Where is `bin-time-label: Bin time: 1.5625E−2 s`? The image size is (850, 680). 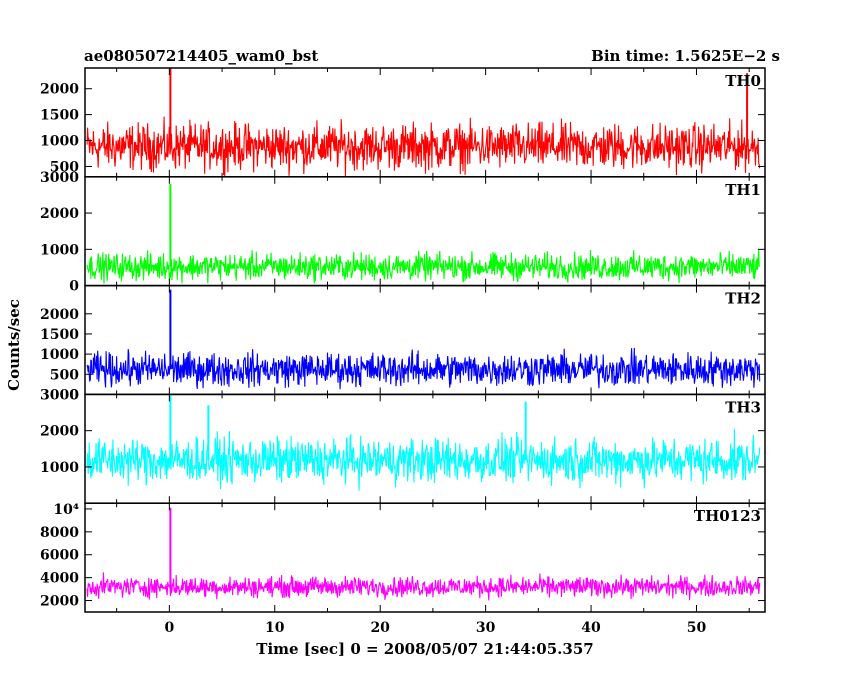 bin-time-label: Bin time: 1.5625E−2 s is located at coordinates (685, 56).